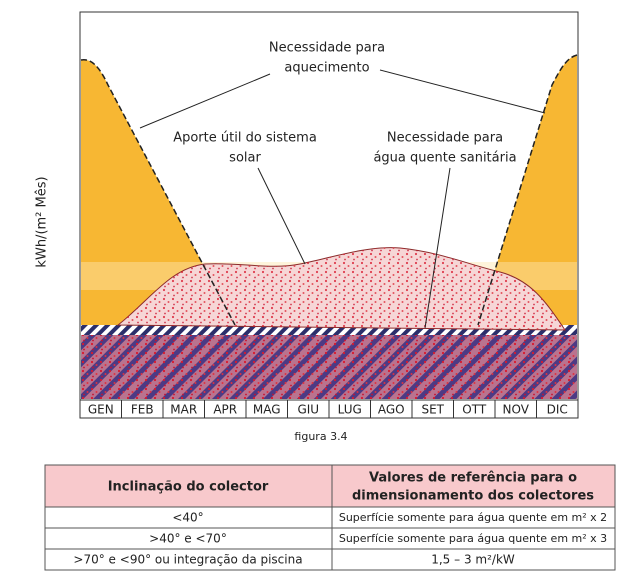  What do you see at coordinates (267, 410) in the screenshot?
I see `month-label: MAG` at bounding box center [267, 410].